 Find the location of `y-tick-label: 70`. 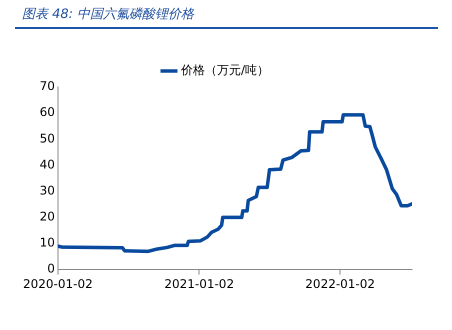

y-tick-label: 70 is located at coordinates (47, 86).